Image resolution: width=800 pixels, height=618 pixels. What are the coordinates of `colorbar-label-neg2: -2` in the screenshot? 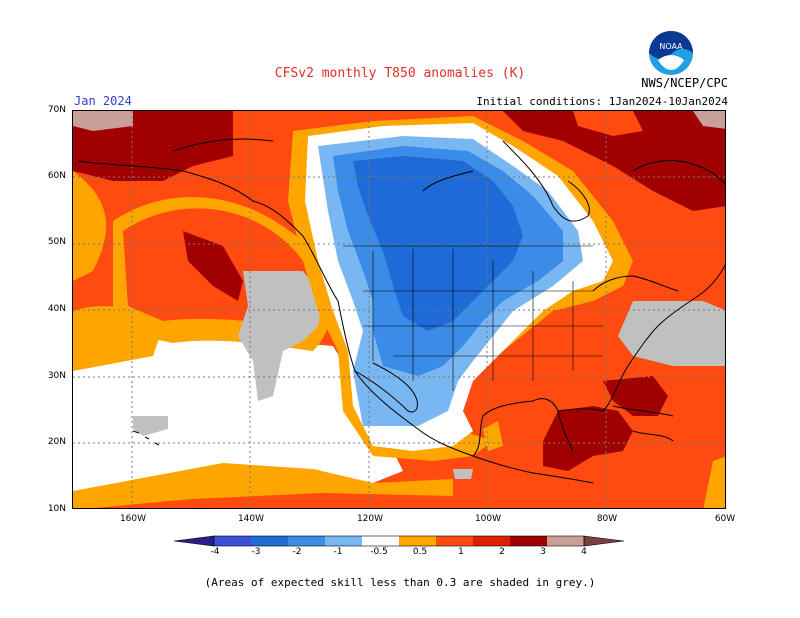 It's located at (297, 552).